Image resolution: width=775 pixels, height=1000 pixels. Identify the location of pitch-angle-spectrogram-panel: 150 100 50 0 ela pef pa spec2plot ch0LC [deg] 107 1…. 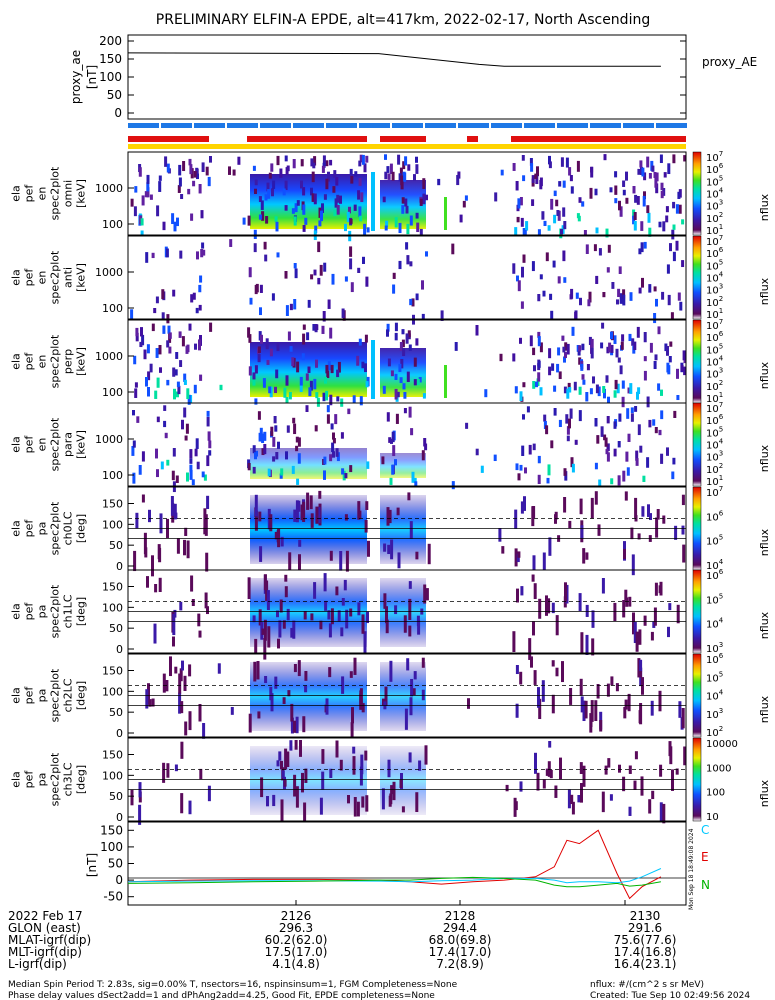
(390, 531).